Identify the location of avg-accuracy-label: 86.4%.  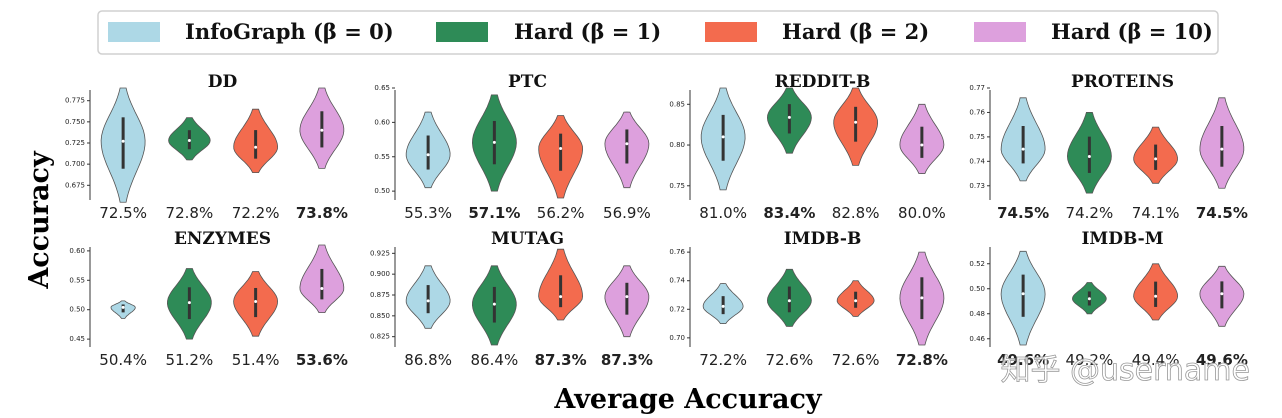
(495, 360).